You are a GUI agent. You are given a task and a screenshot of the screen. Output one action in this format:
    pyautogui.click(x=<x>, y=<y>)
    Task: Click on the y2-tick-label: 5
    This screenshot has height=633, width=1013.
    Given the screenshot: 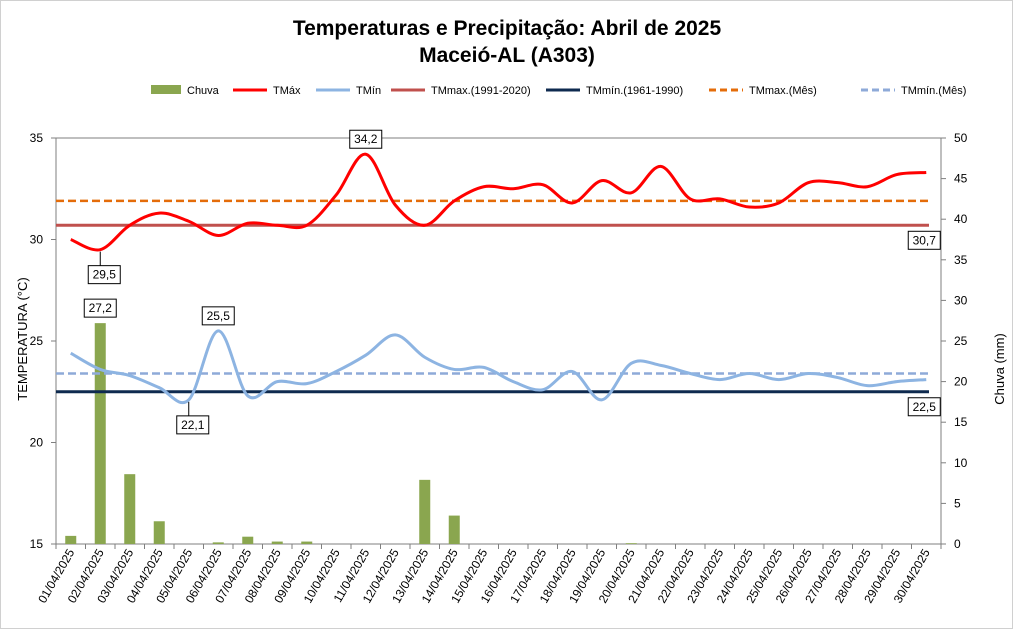 What is the action you would take?
    pyautogui.click(x=957, y=503)
    